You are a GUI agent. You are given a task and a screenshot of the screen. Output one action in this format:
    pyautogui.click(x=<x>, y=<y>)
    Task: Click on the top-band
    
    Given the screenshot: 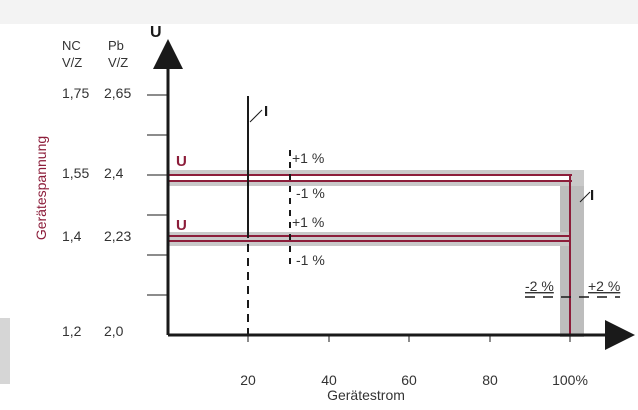 What is the action you would take?
    pyautogui.click(x=319, y=12)
    